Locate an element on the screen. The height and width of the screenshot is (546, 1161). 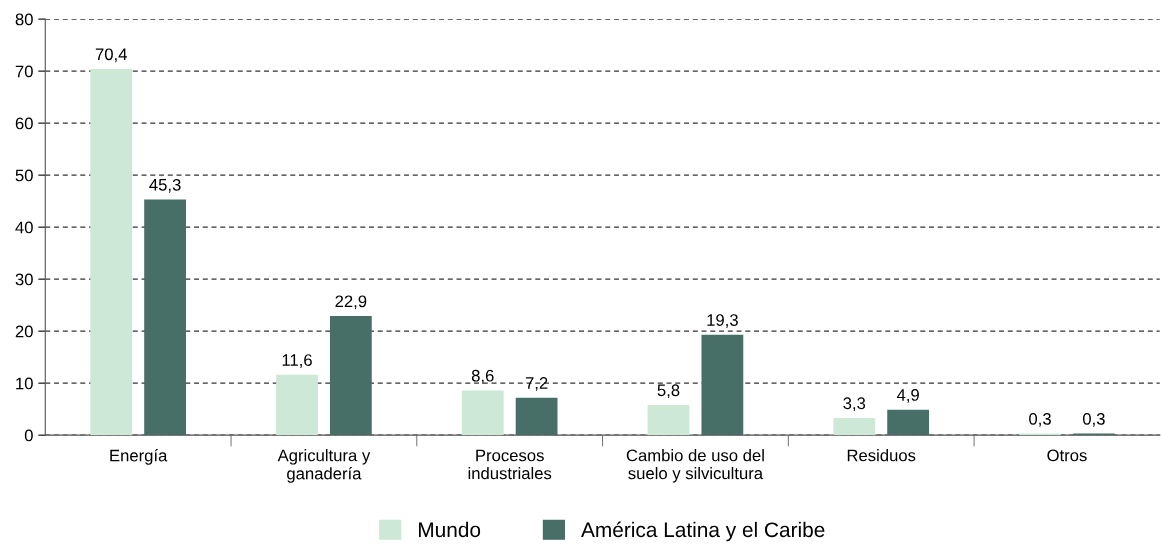
data-label: 70,4 is located at coordinates (111, 55).